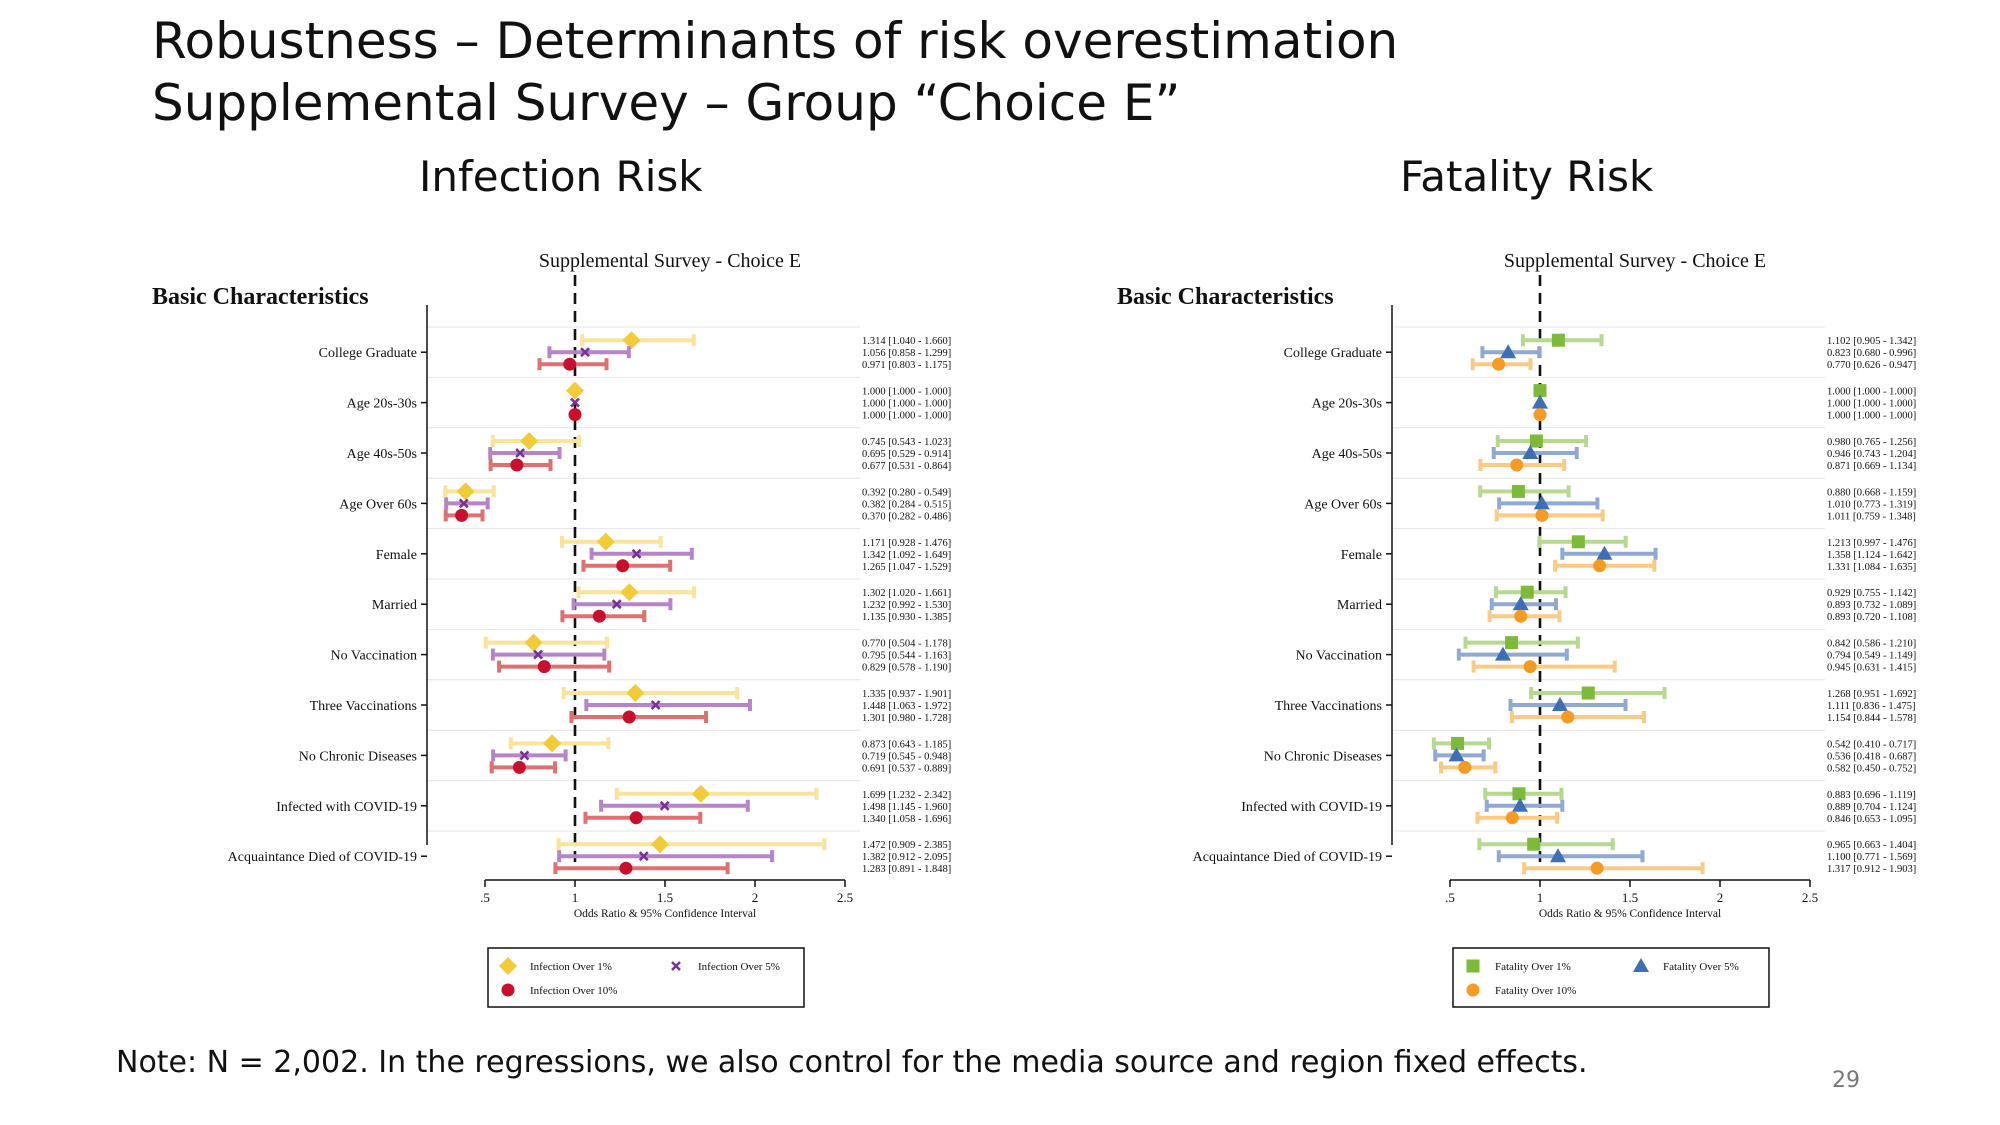  Describe the element at coordinates (906, 353) in the screenshot. I see `ci-value-label: 1.056 [0.858 - 1.299]` at that location.